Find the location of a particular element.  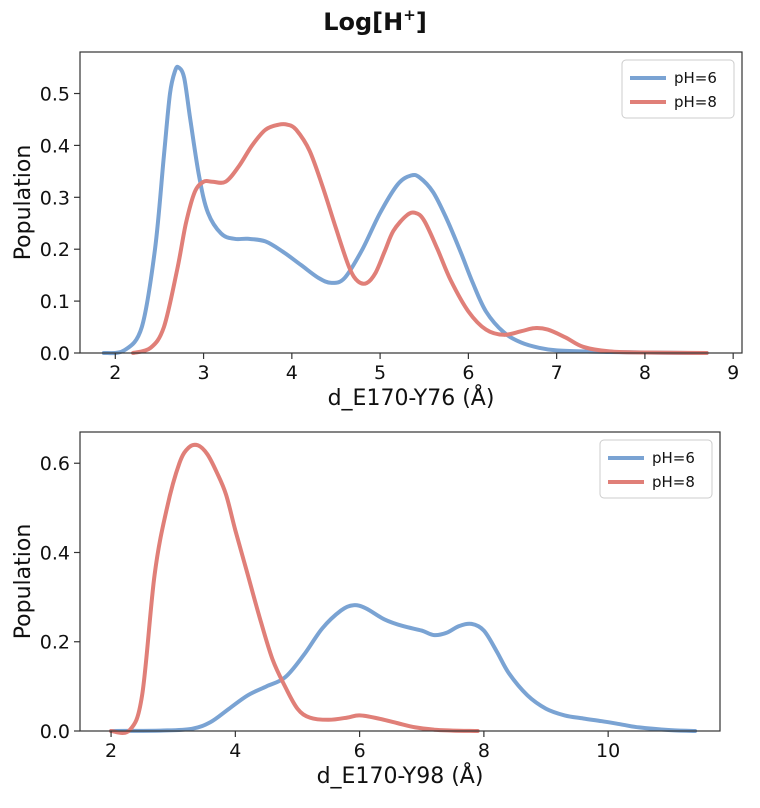

series-line-pH=6 is located at coordinates (403, 668).